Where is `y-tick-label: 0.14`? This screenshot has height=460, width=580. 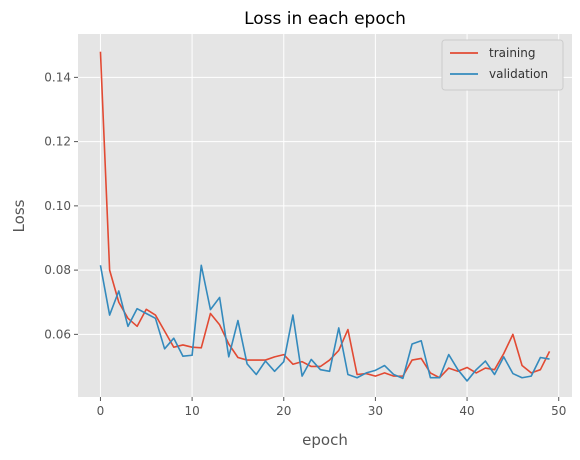
y-tick-label: 0.14 is located at coordinates (57, 77).